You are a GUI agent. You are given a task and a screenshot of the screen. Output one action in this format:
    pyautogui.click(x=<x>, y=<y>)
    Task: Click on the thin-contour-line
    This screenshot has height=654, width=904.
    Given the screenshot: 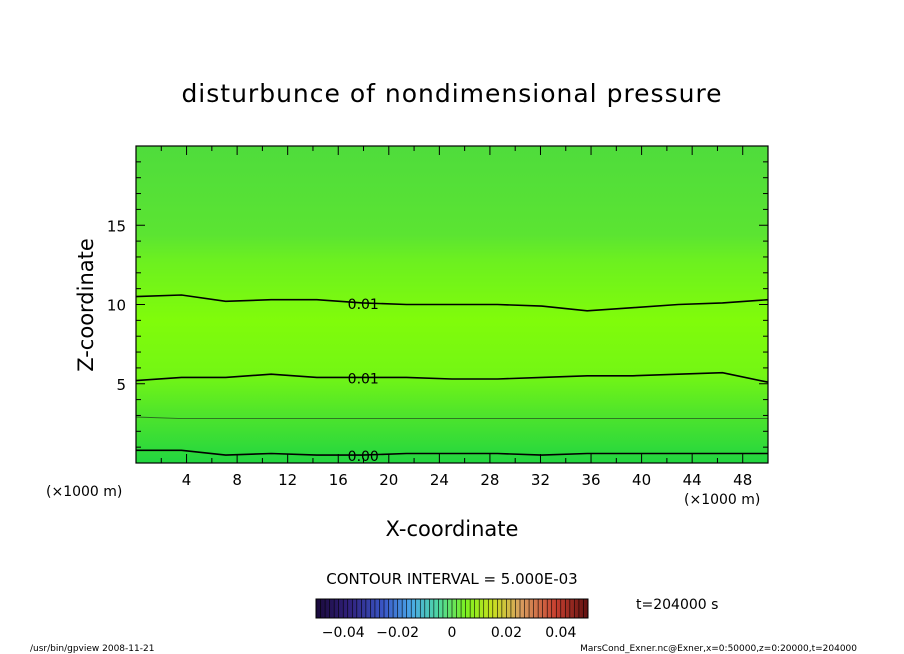 What is the action you would take?
    pyautogui.click(x=451, y=418)
    